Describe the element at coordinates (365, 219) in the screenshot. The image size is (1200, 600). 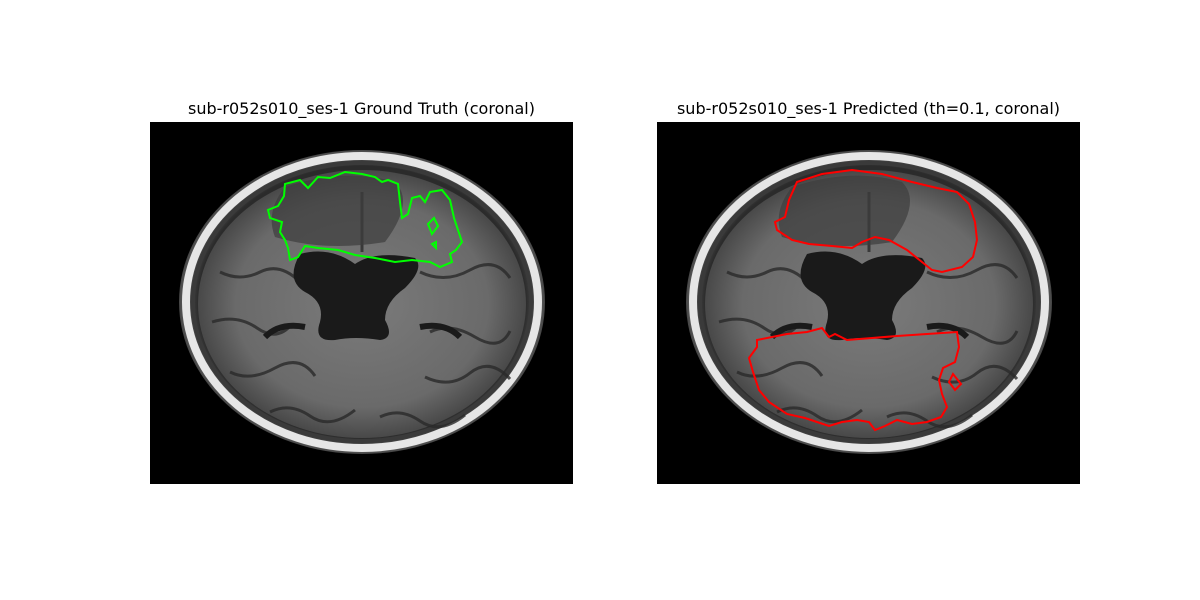
I see `ground-truth-contour` at that location.